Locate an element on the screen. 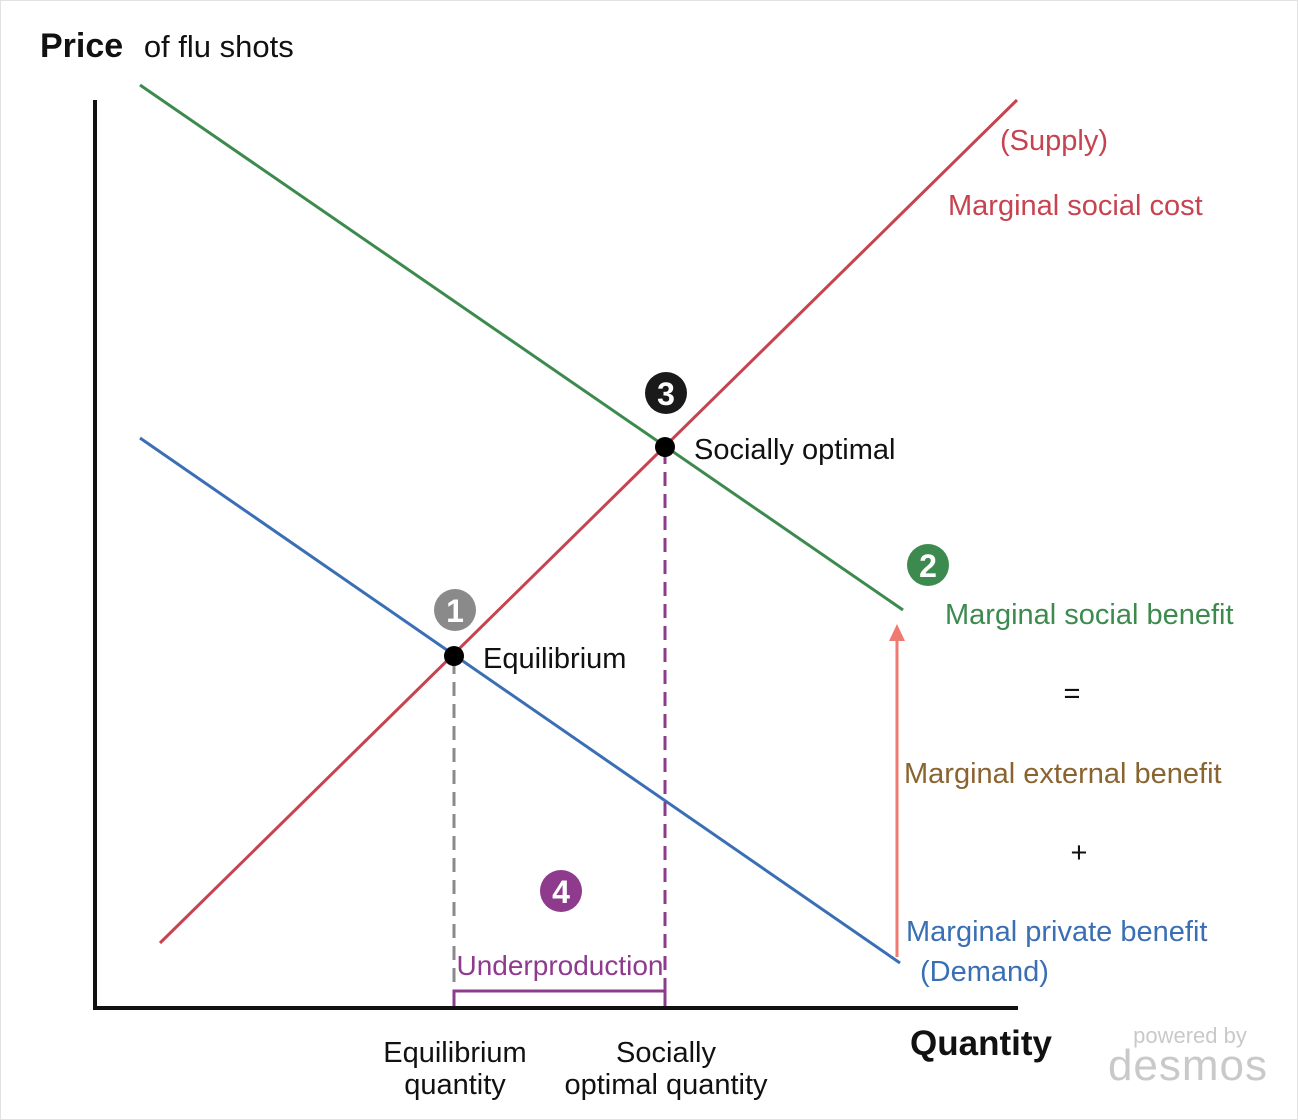 The image size is (1298, 1120). msb-label: Marginal social benefit is located at coordinates (1089, 615).